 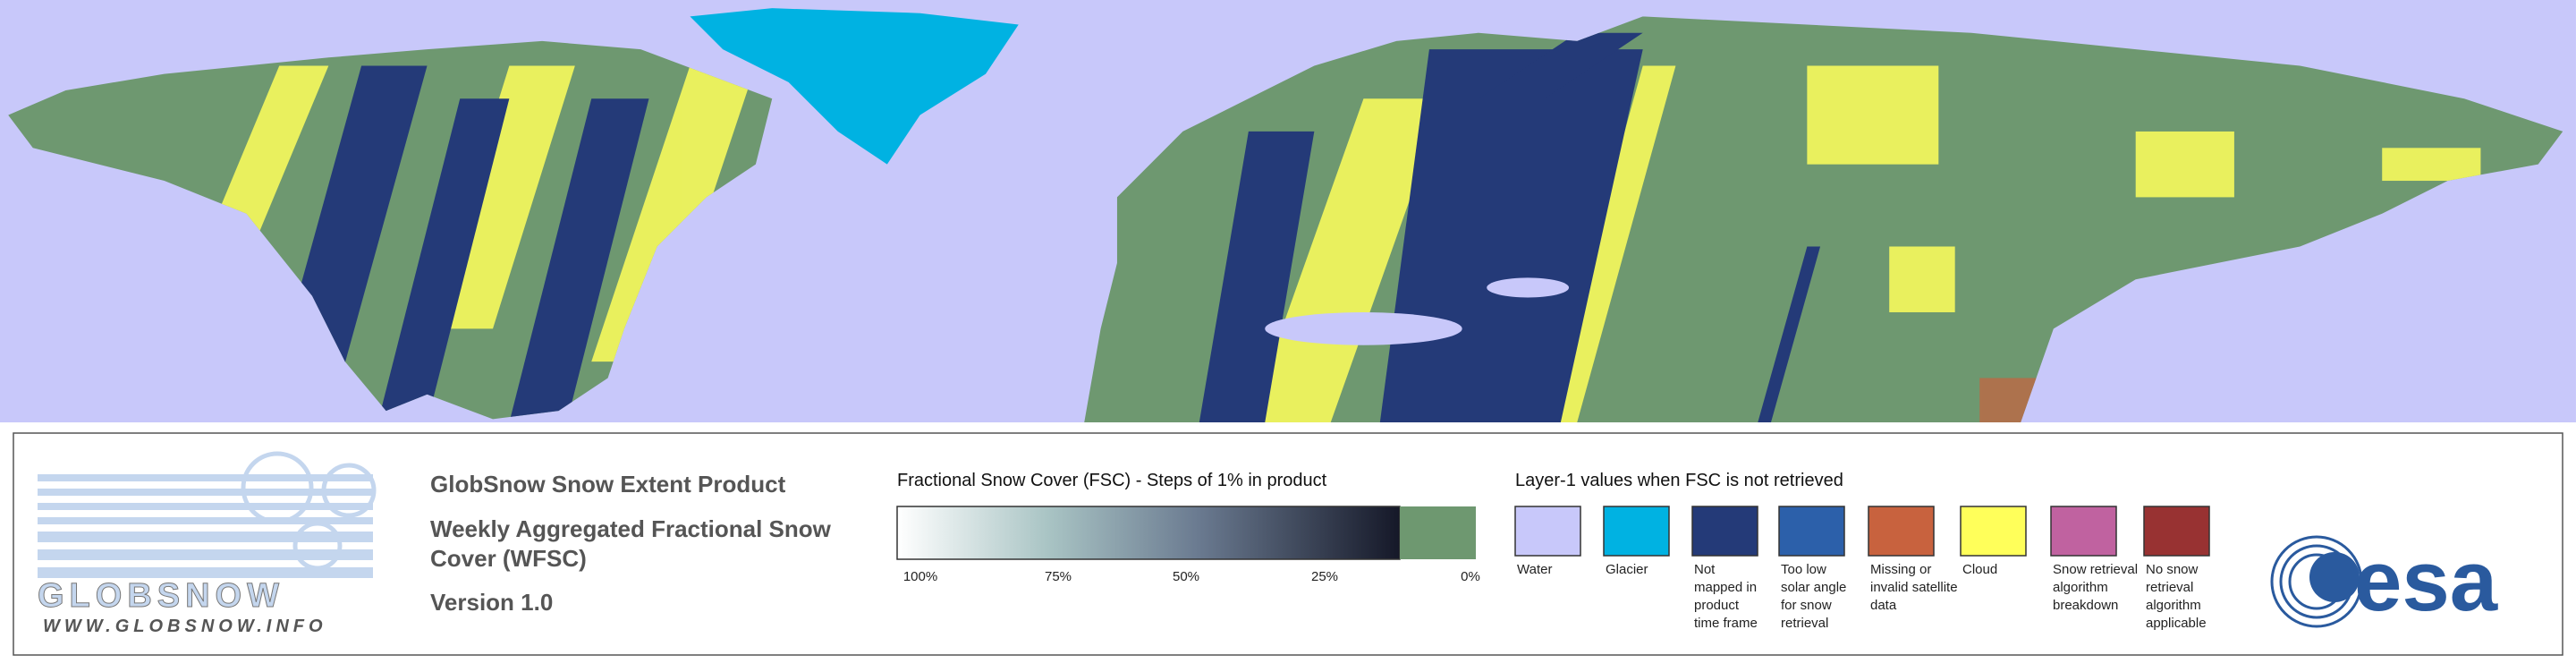 What do you see at coordinates (1803, 569) in the screenshot?
I see `legend-label: Too low` at bounding box center [1803, 569].